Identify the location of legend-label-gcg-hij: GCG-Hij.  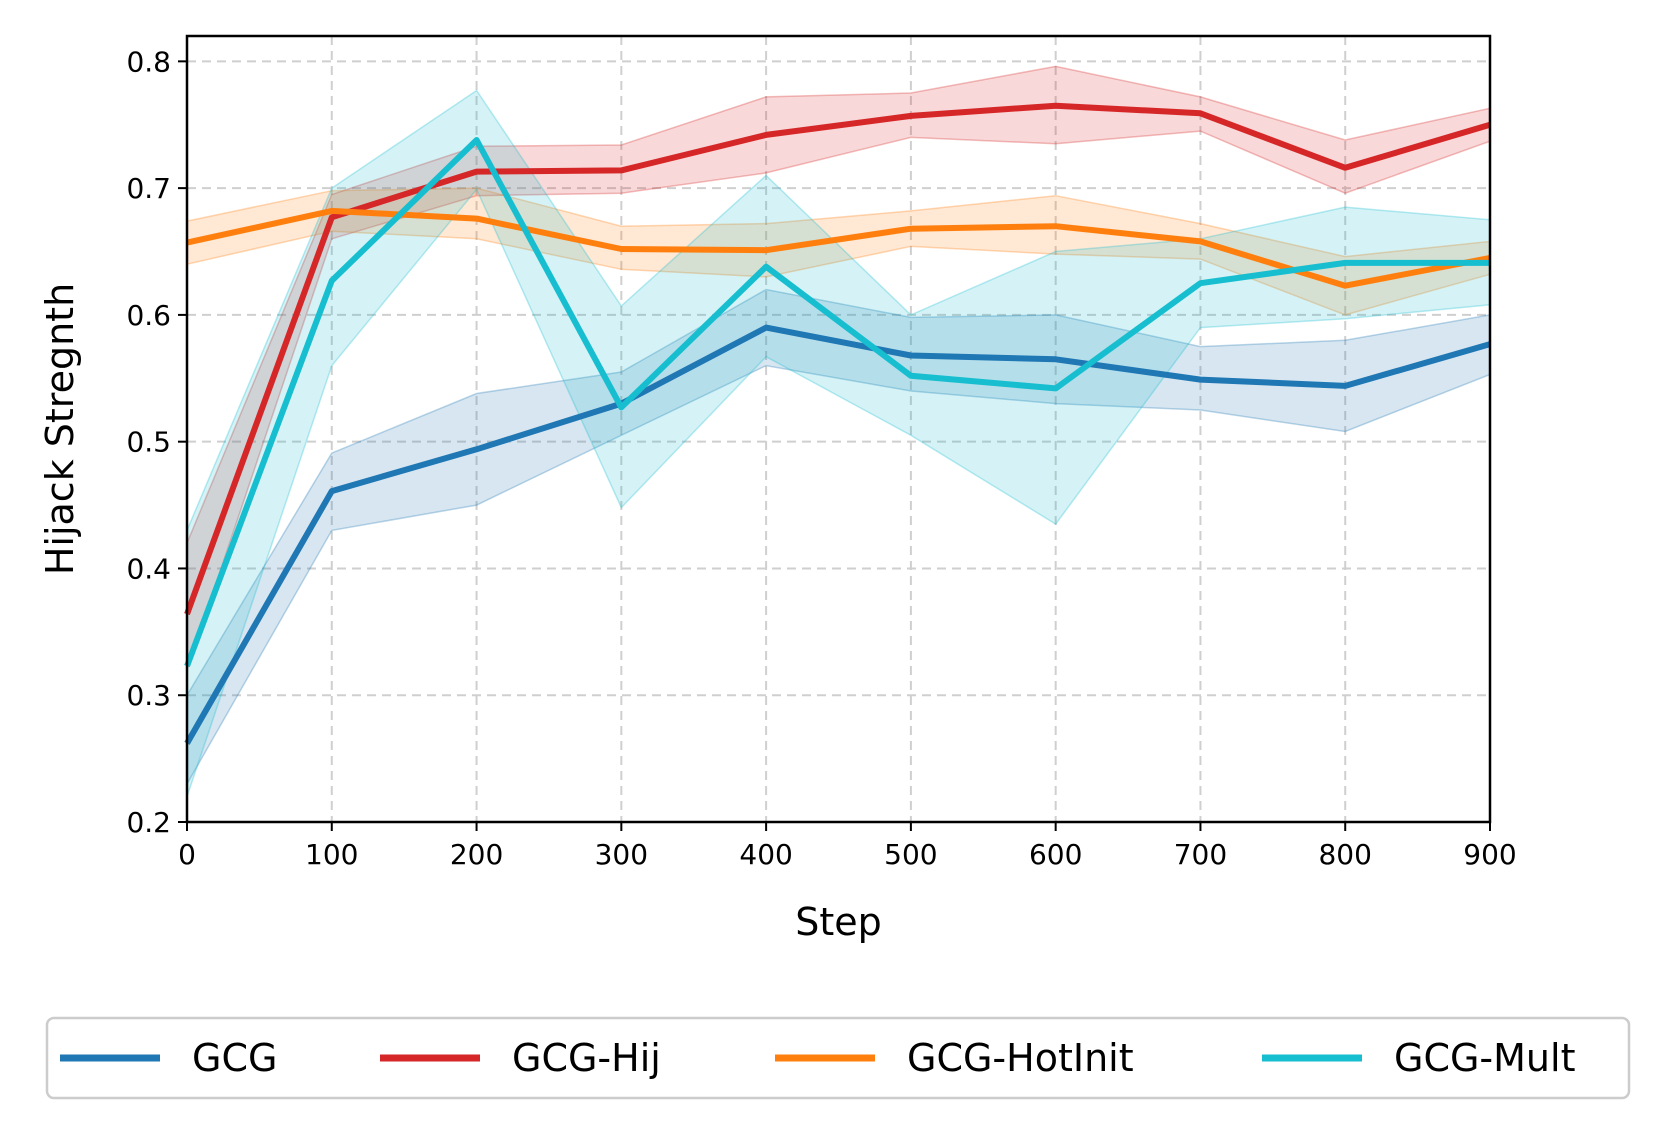
(586, 1058).